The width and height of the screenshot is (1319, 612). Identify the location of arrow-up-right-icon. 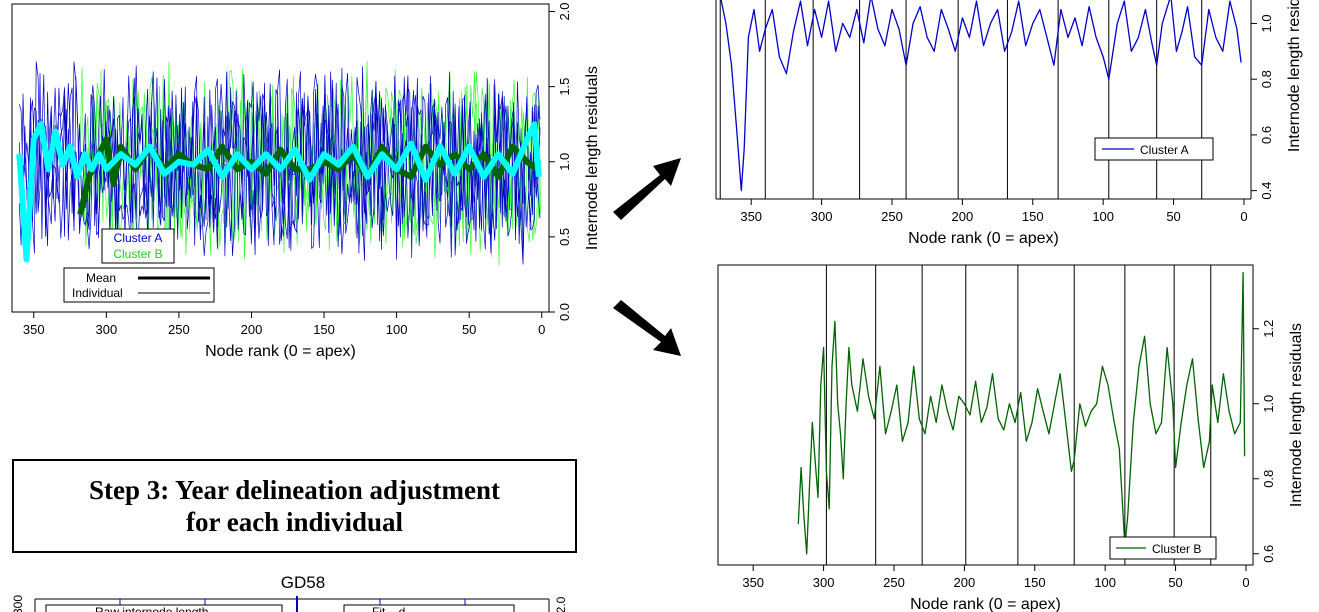
(647, 189).